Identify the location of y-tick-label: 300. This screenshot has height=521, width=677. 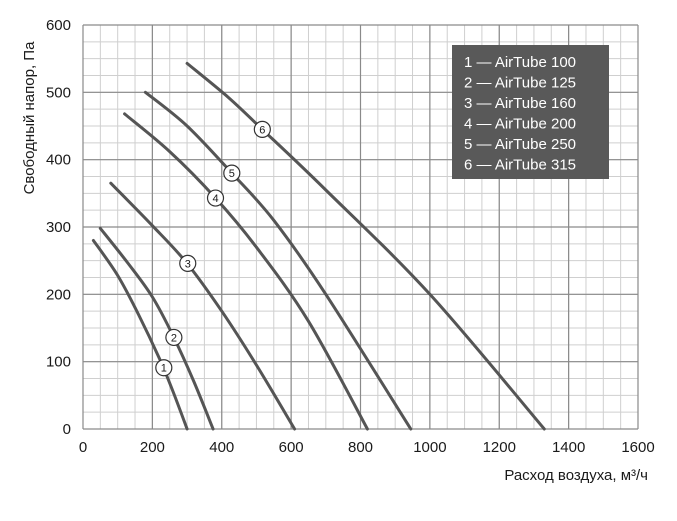
(58, 227).